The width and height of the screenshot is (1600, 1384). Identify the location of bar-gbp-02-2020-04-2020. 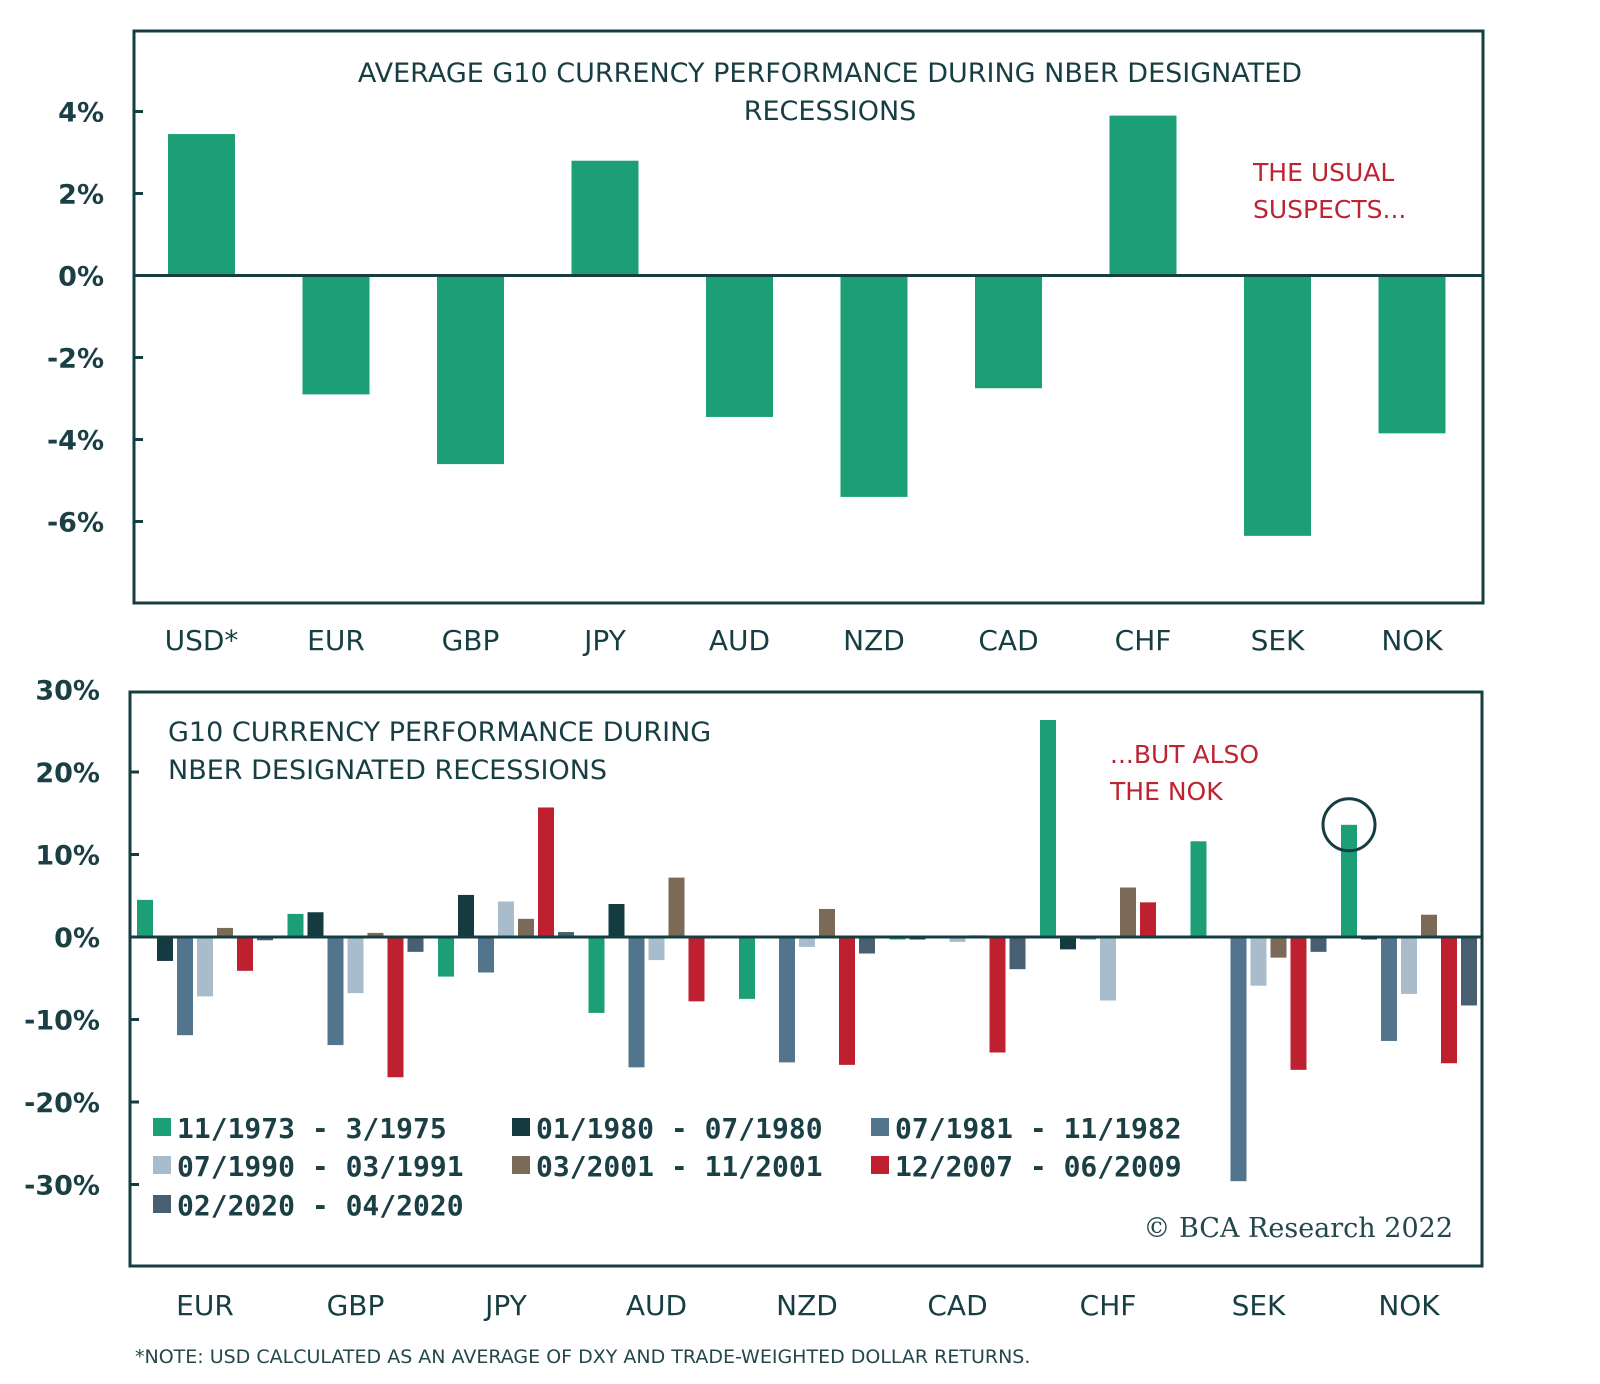
(415, 944).